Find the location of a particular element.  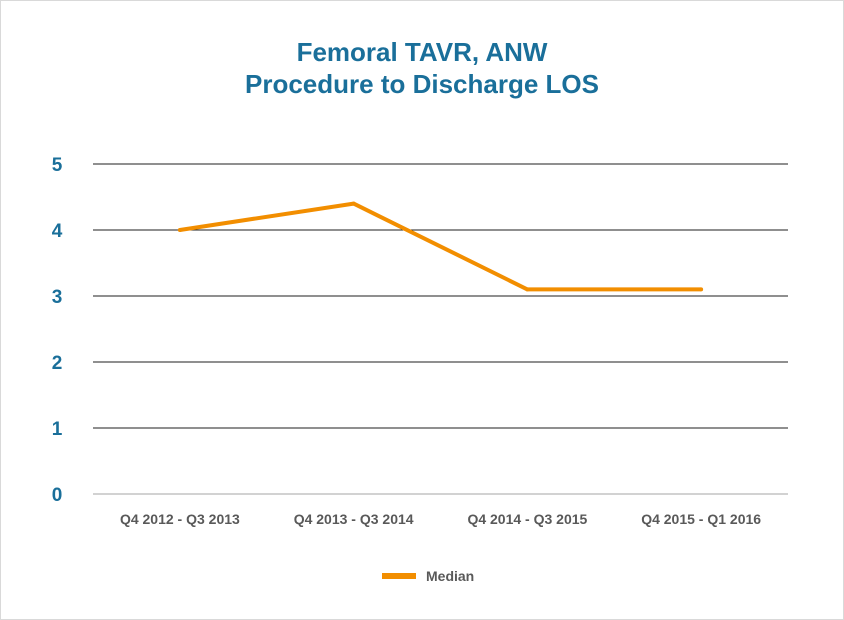

y-tick-label: 3 is located at coordinates (57, 297).